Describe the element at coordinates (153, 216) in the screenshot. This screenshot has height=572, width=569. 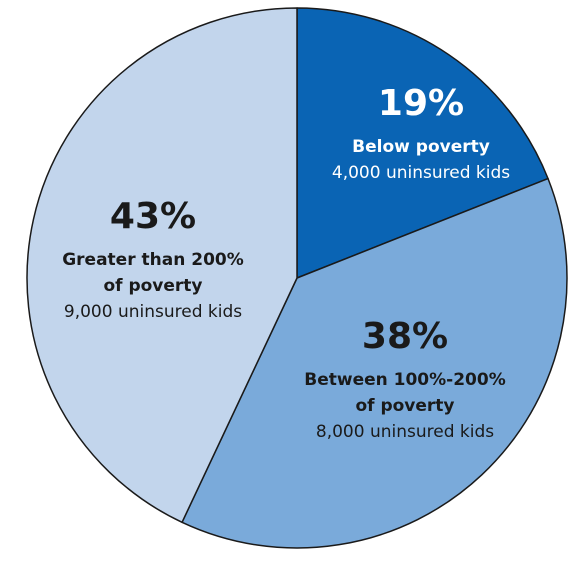
I see `slice-percent-label: 43%` at that location.